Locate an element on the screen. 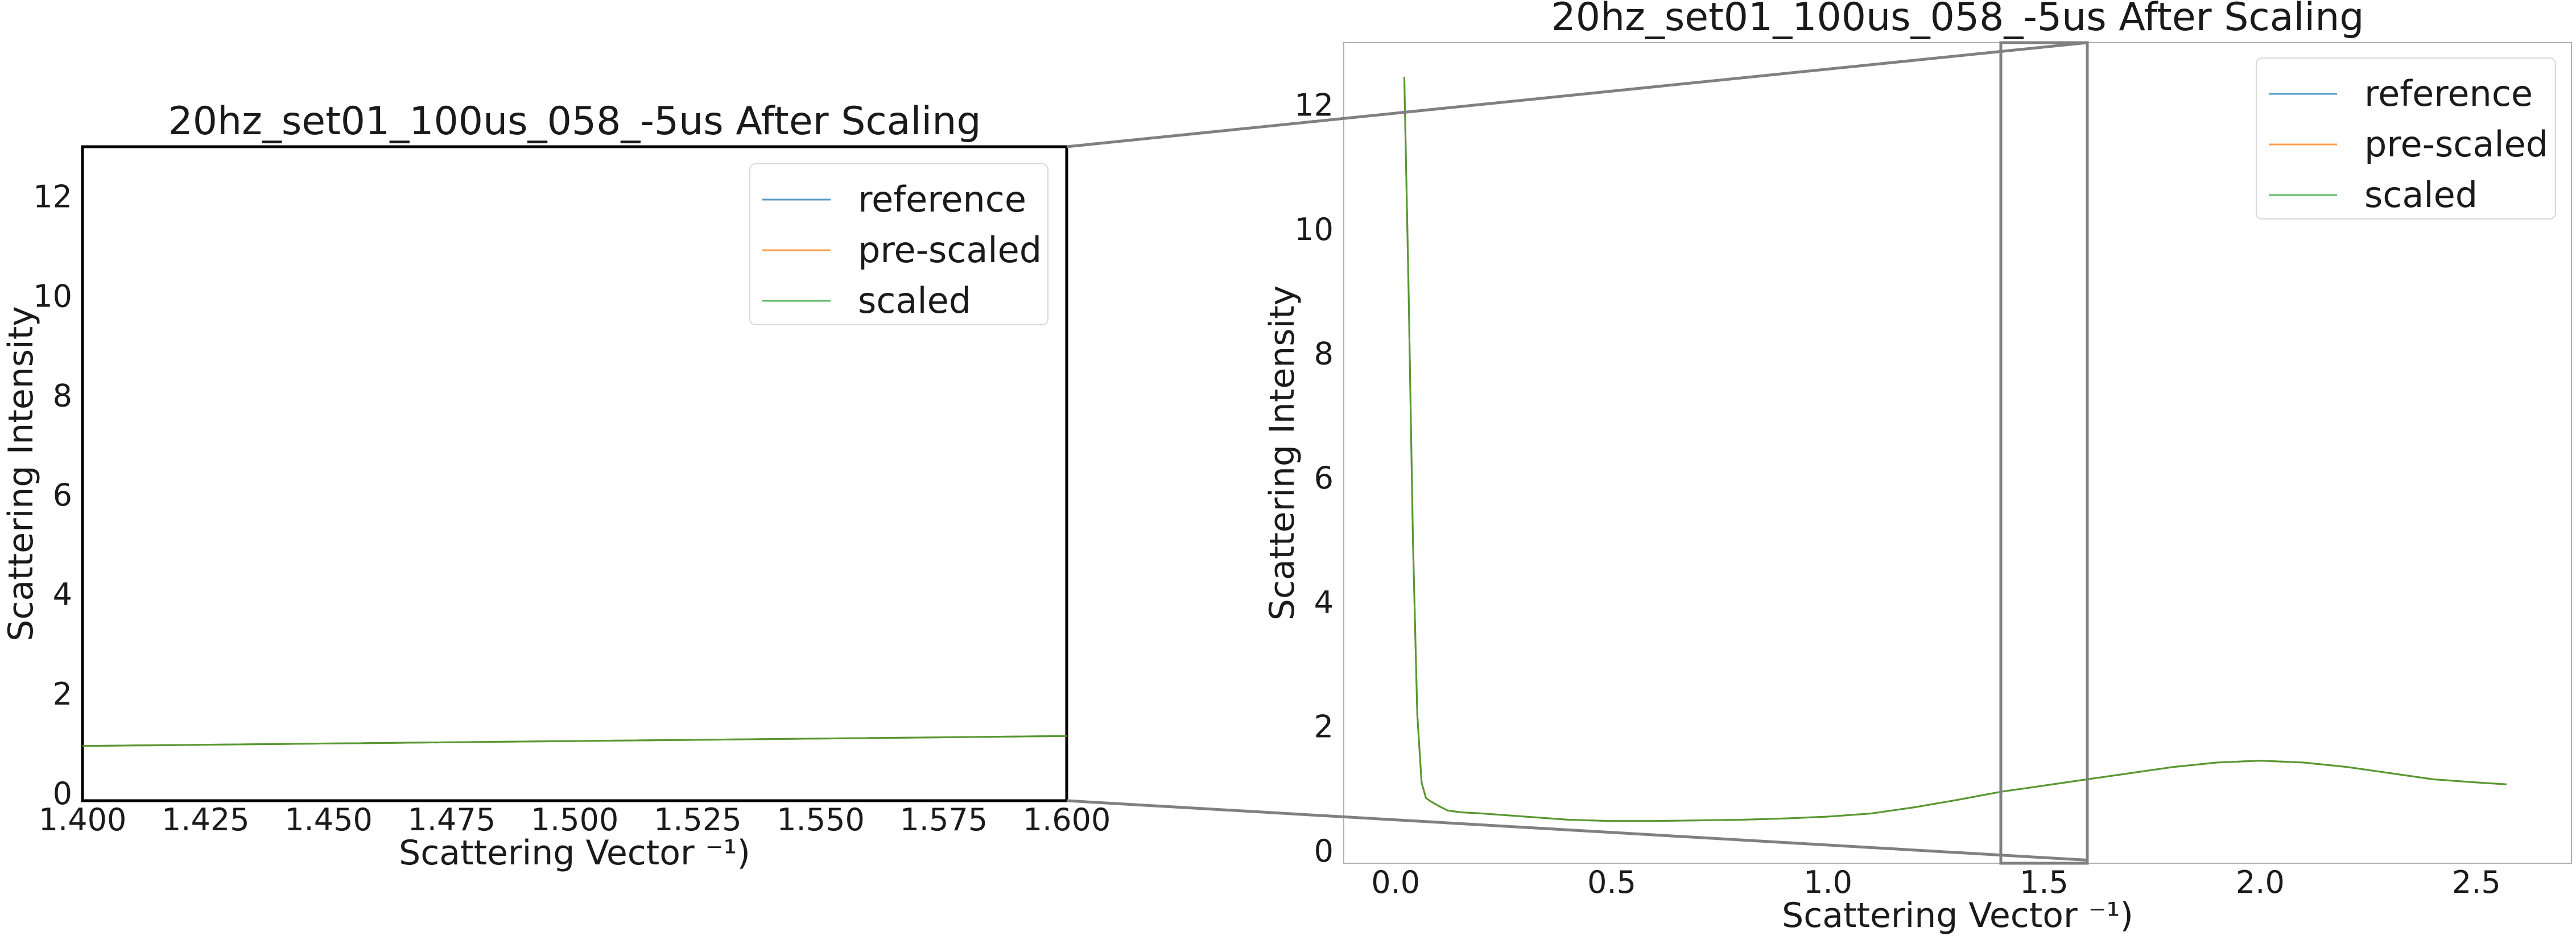 The image size is (2576, 944). x-tick-label: 1.575 is located at coordinates (944, 820).